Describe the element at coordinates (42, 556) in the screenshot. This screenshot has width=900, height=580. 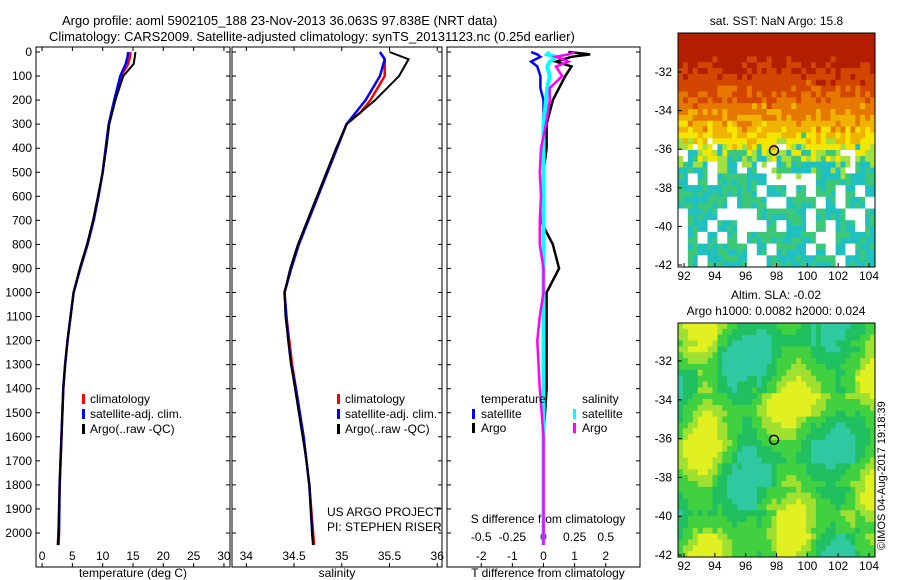
I see `temp-xtick-label: 0` at that location.